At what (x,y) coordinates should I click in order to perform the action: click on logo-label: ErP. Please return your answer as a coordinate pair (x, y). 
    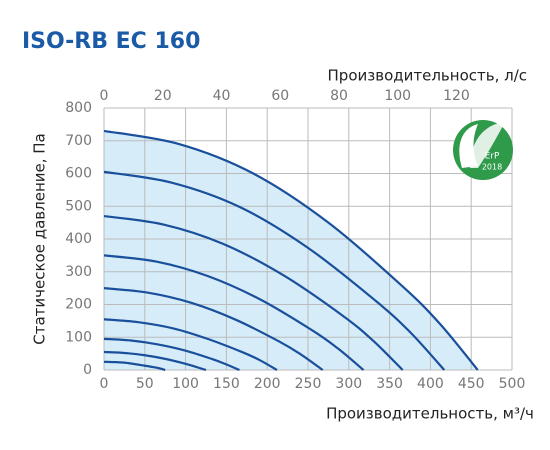
    Looking at the image, I should click on (492, 157).